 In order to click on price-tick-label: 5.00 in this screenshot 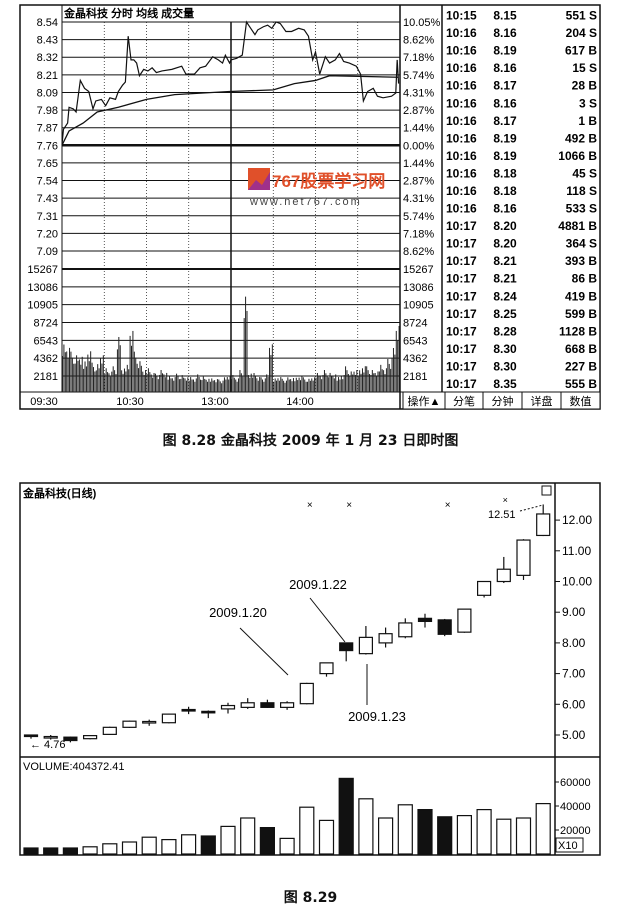, I will do `click(574, 735)`.